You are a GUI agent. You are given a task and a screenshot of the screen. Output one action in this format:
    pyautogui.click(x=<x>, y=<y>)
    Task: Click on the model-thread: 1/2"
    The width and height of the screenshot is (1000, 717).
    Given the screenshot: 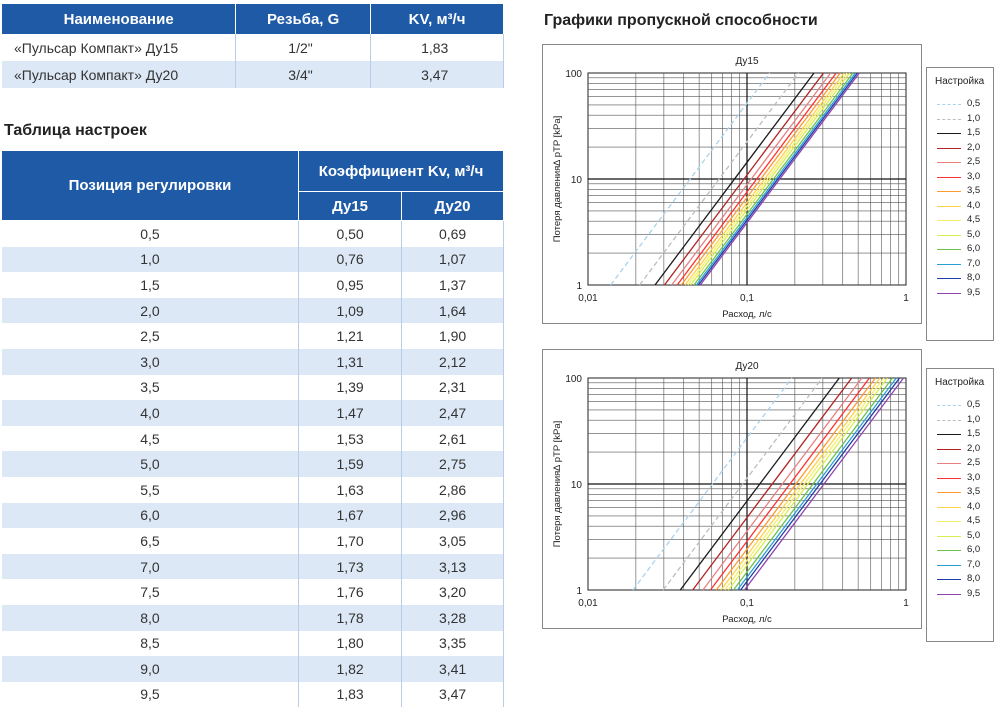 What is the action you would take?
    pyautogui.click(x=303, y=47)
    